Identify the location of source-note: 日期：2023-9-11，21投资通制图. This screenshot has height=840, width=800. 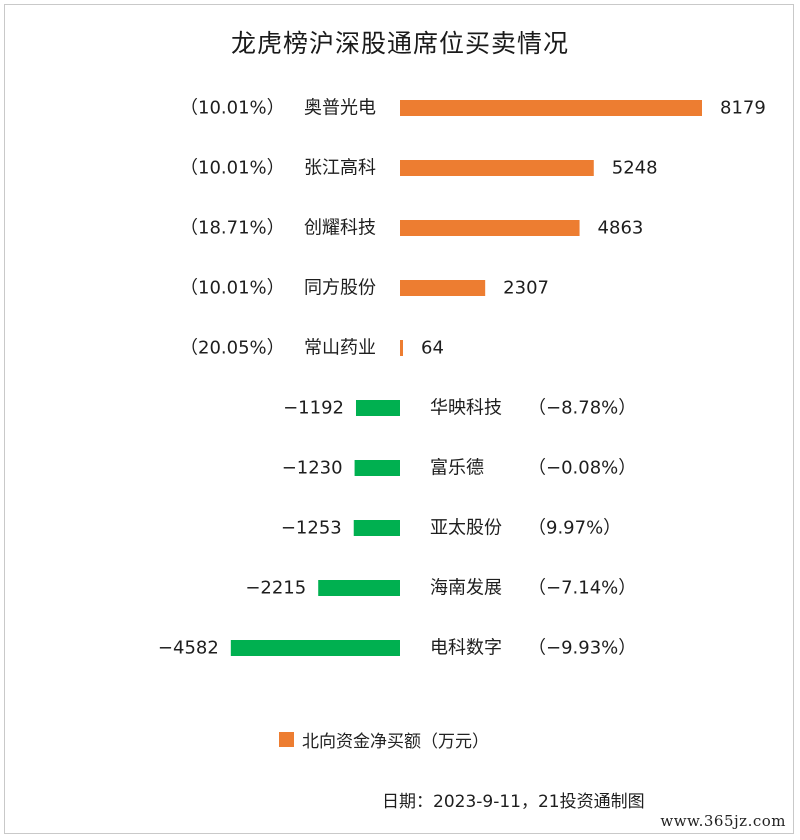
(513, 802).